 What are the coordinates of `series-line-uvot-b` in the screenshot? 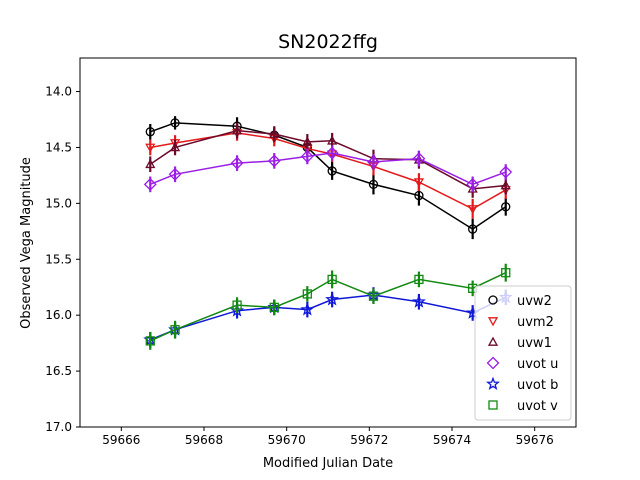 It's located at (328, 317).